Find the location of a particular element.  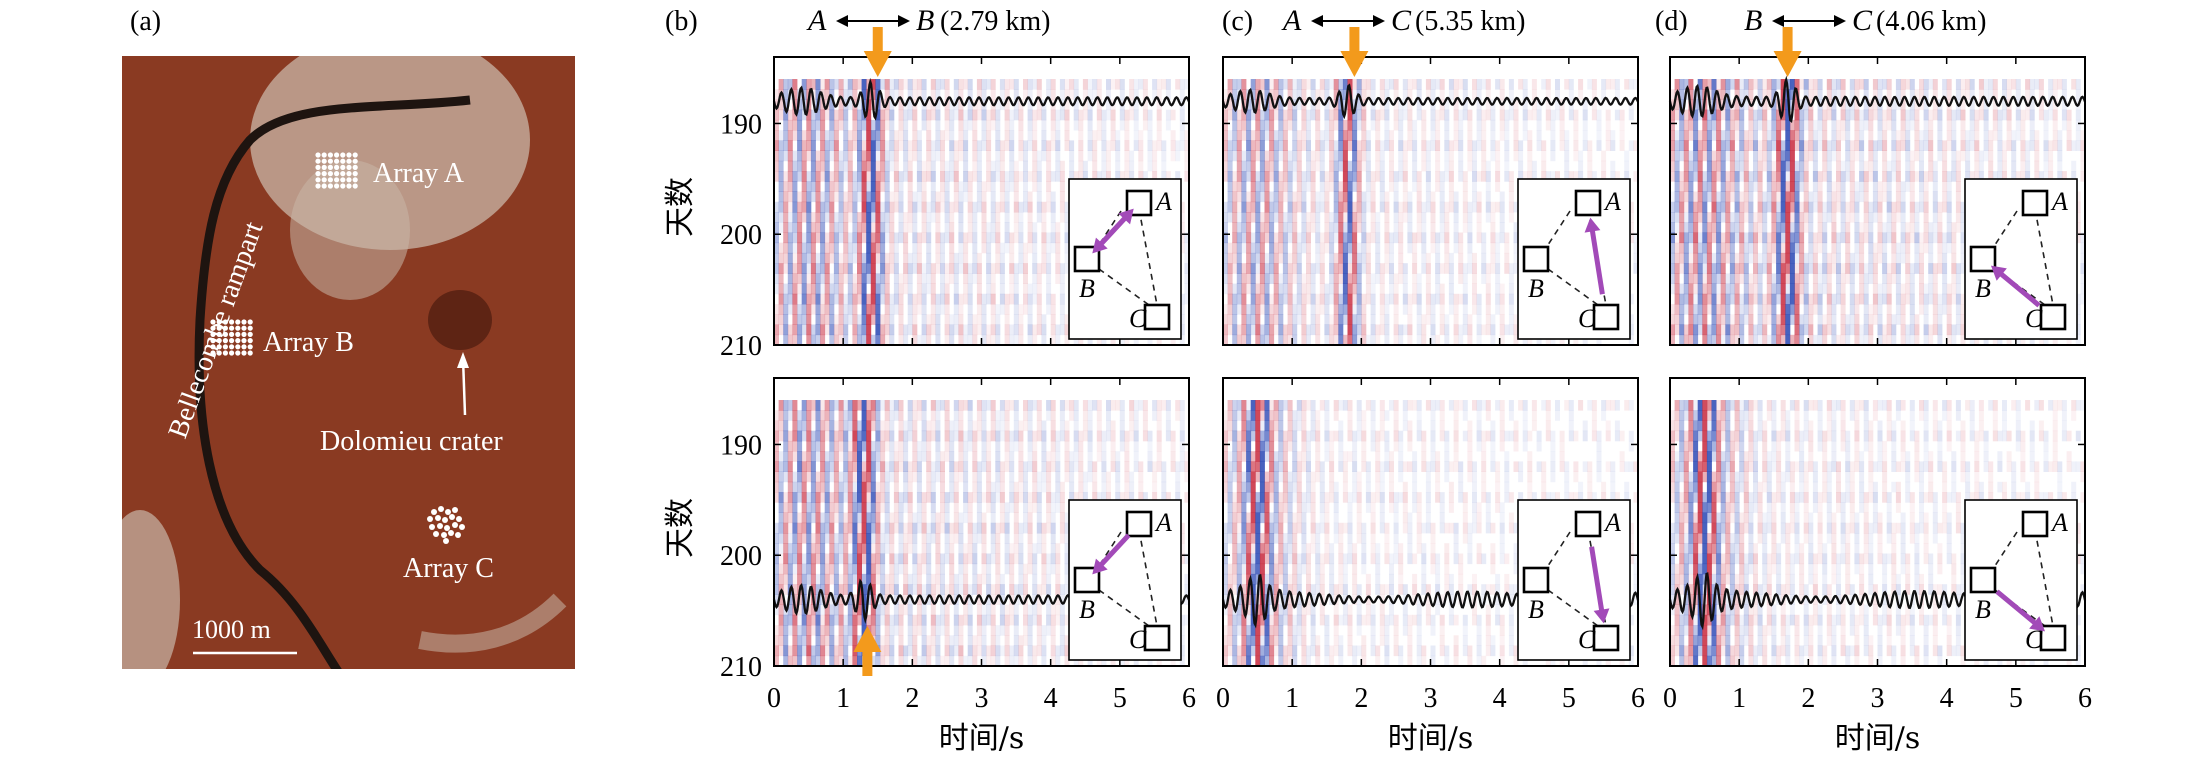

rampart-line is located at coordinates (332, 382).